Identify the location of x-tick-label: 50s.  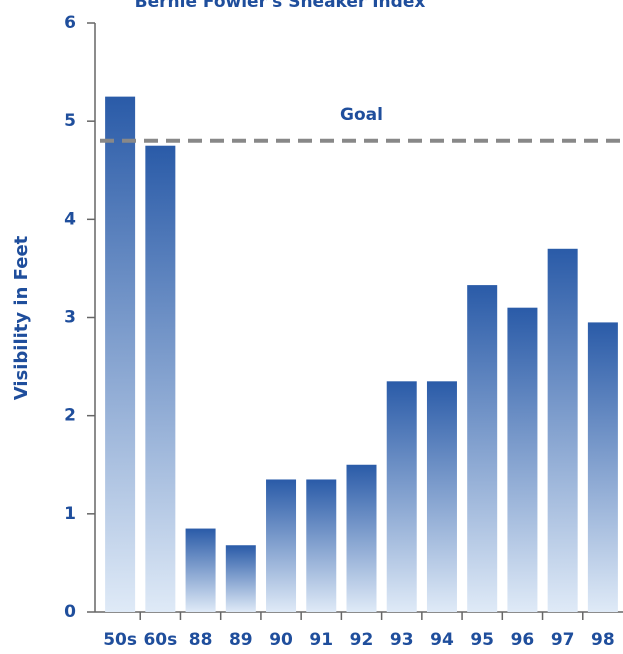
(120, 640).